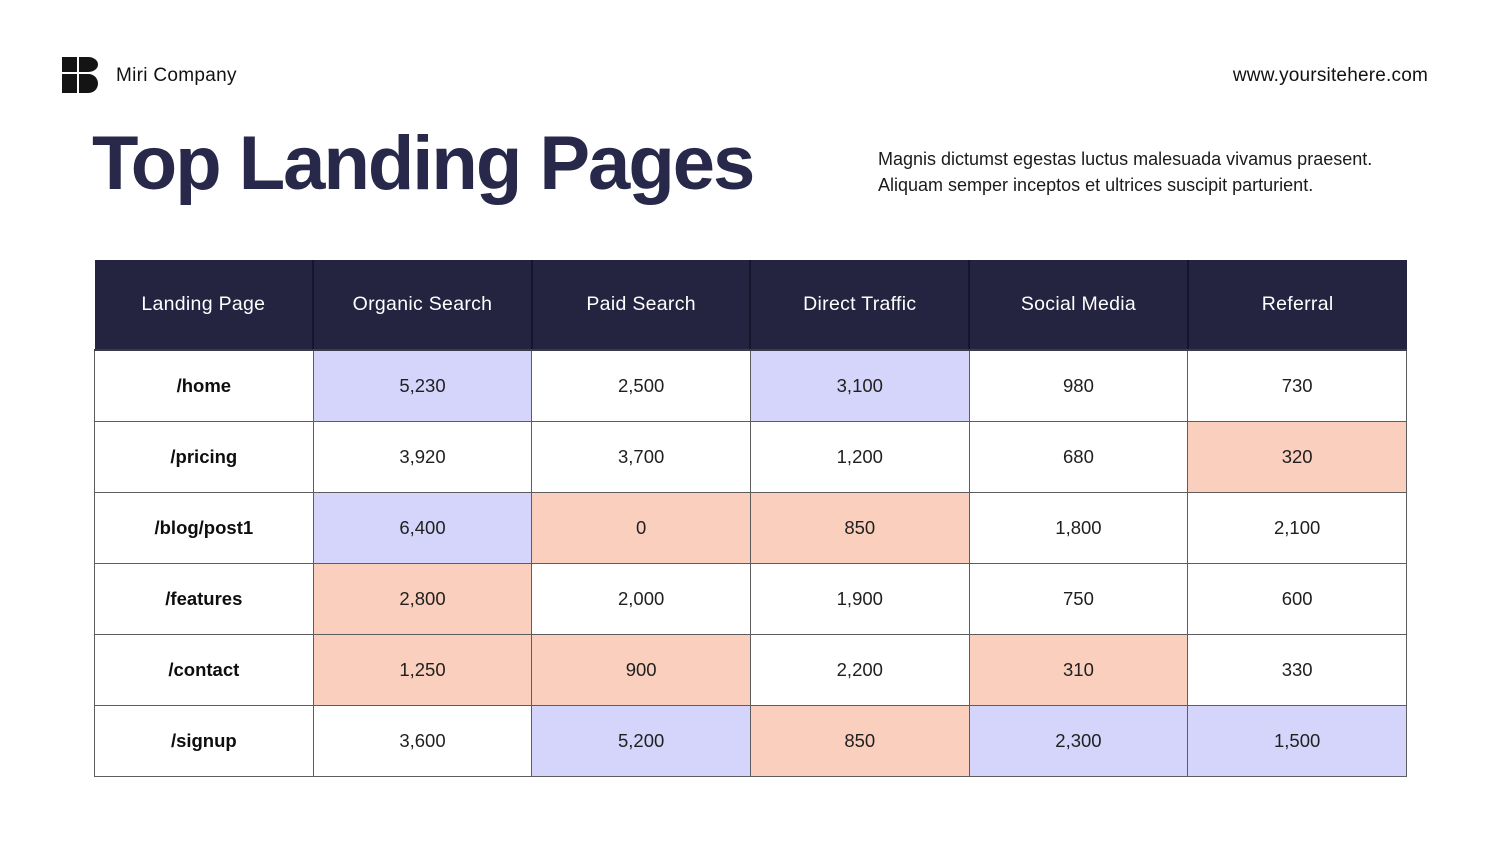 The image size is (1500, 844). Describe the element at coordinates (1297, 457) in the screenshot. I see `data-cell: 320` at that location.